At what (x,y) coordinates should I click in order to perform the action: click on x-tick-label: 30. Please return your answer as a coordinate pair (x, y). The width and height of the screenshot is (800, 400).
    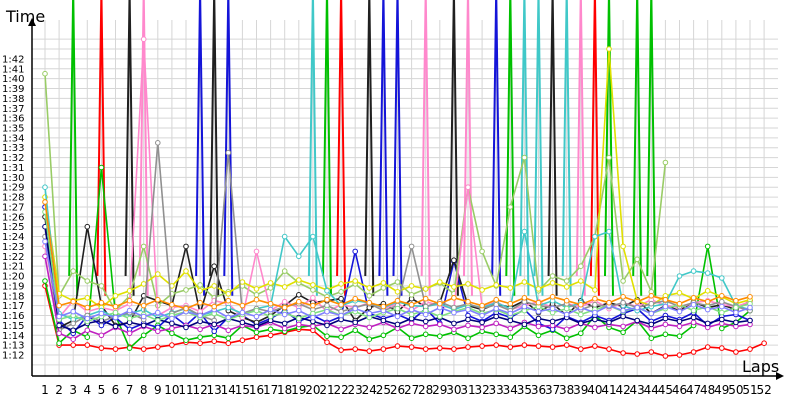
    Looking at the image, I should click on (453, 390).